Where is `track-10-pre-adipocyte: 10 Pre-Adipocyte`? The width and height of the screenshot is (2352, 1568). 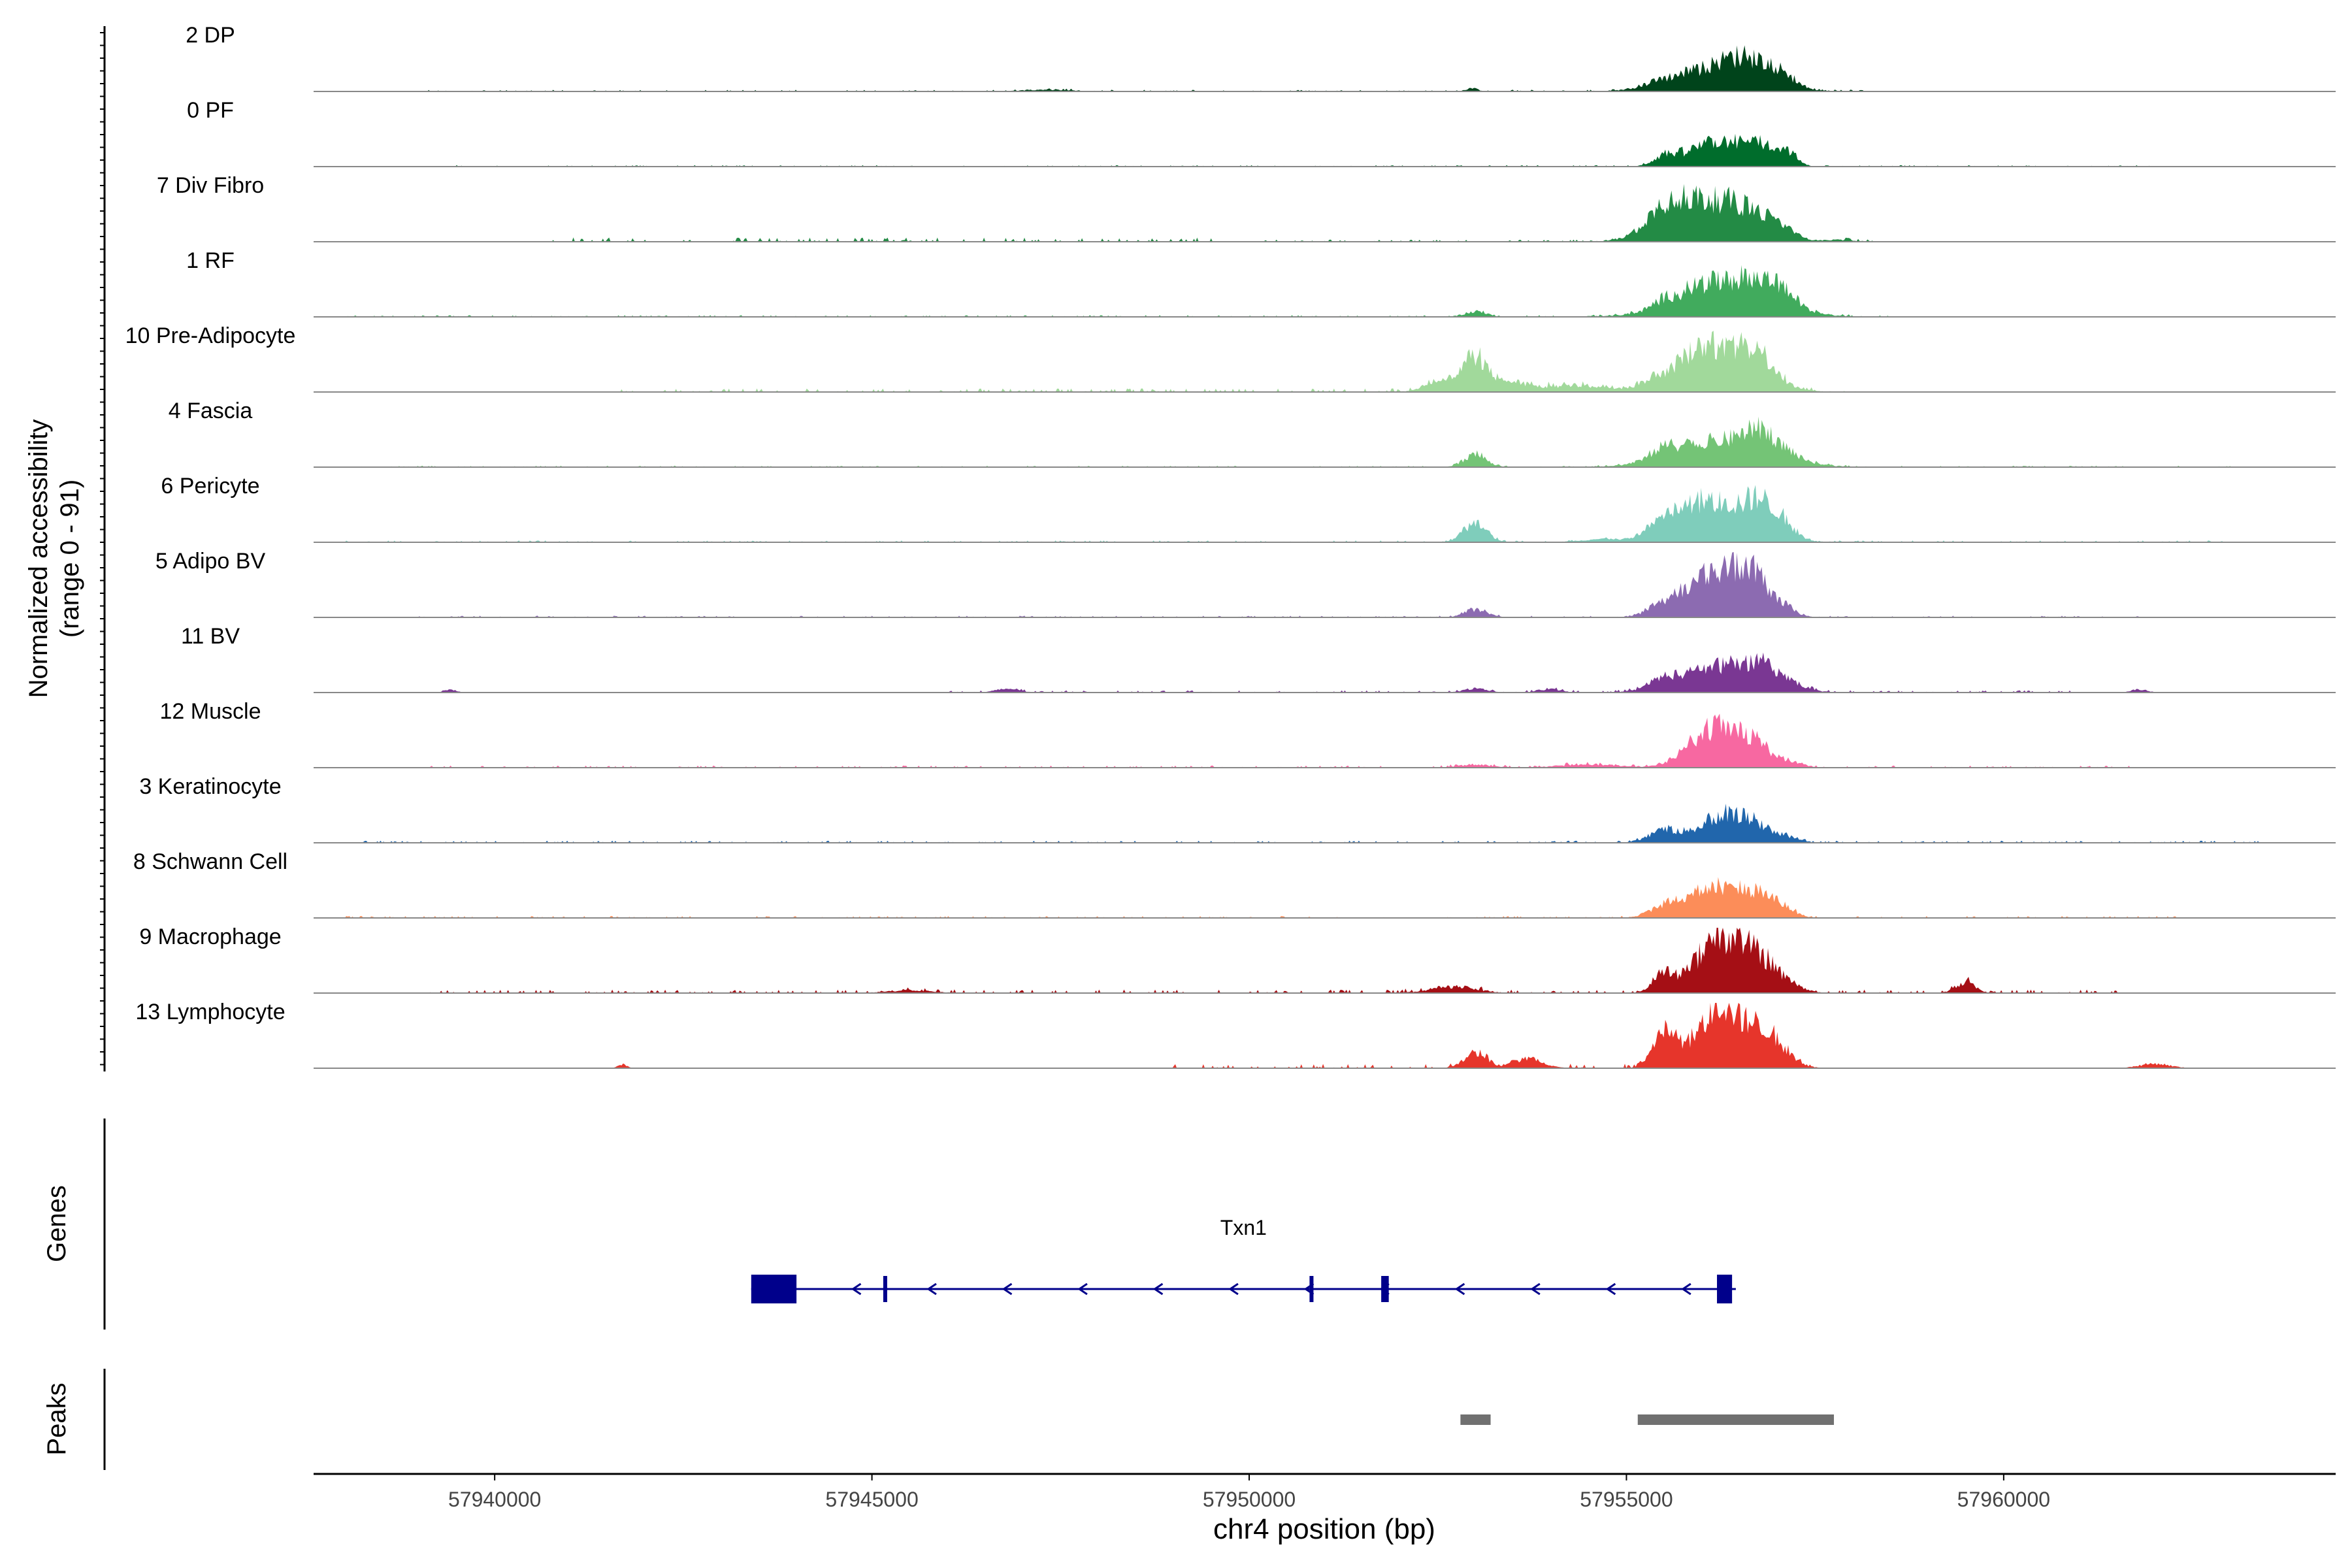
track-10-pre-adipocyte: 10 Pre-Adipocyte is located at coordinates (1230, 358).